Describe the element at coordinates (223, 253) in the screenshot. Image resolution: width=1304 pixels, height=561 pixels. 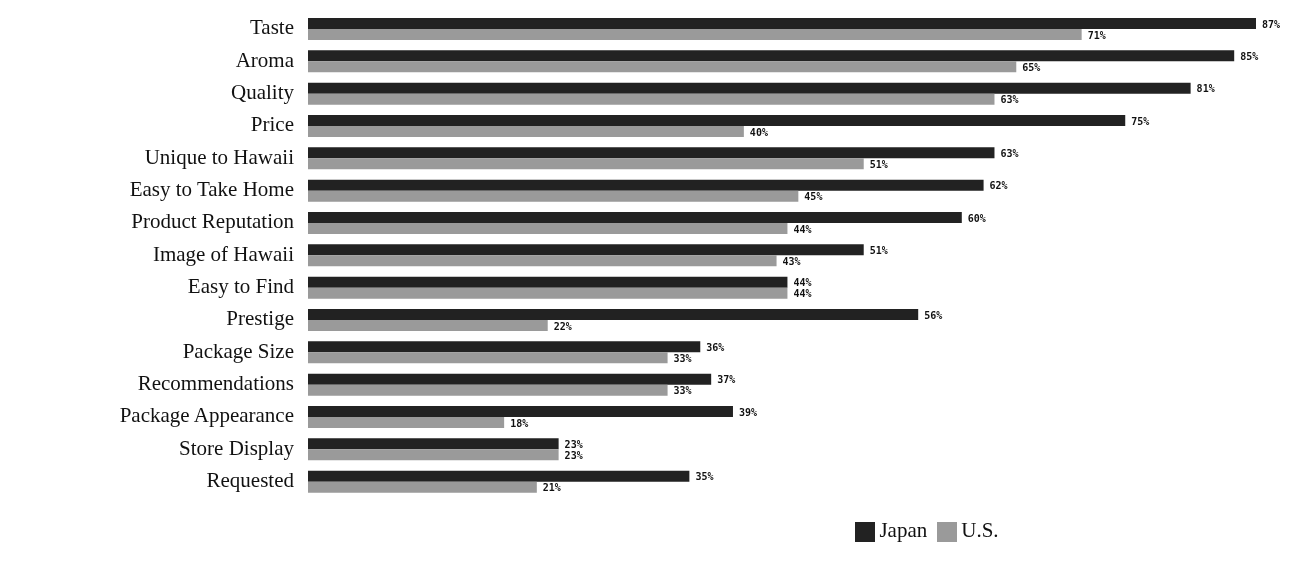
I see `y-tick-label: Image of Hawaii` at that location.